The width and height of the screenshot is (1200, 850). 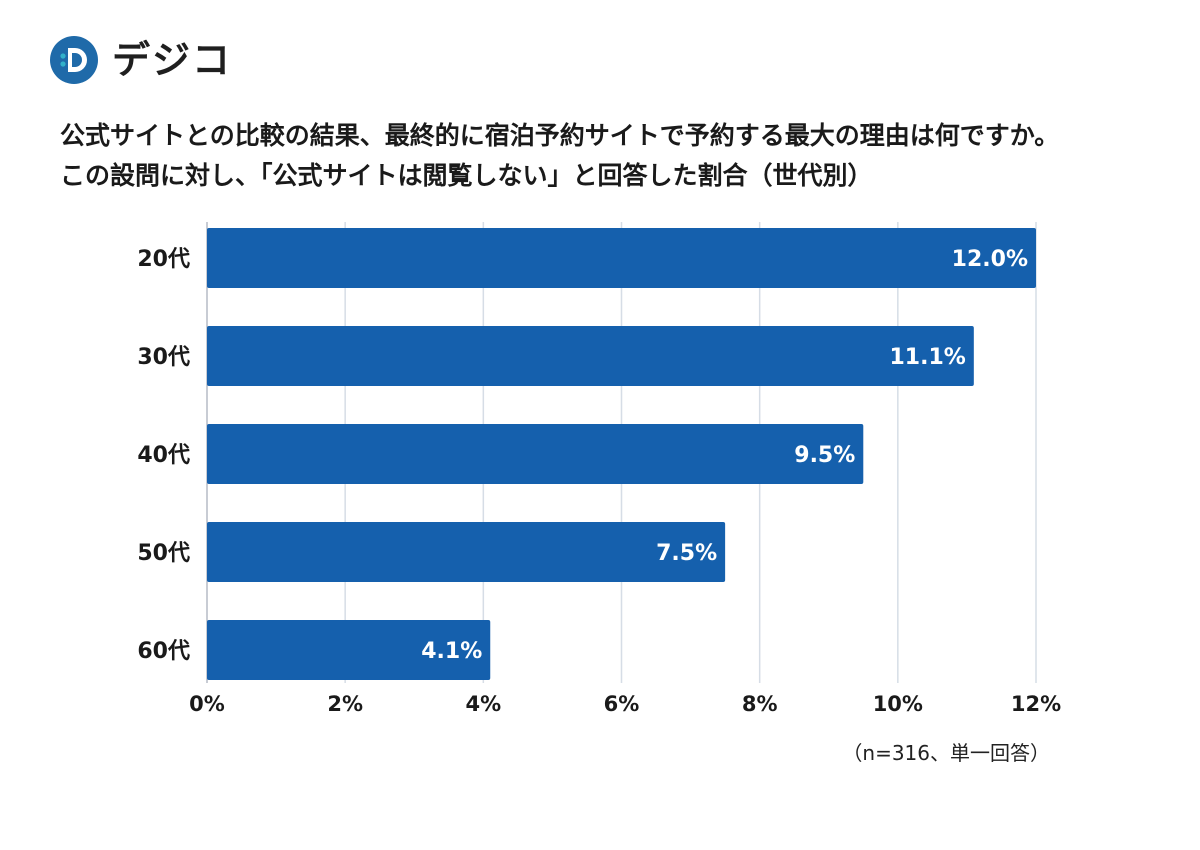 I want to click on brand-logo: デジコ, so click(x=140, y=60).